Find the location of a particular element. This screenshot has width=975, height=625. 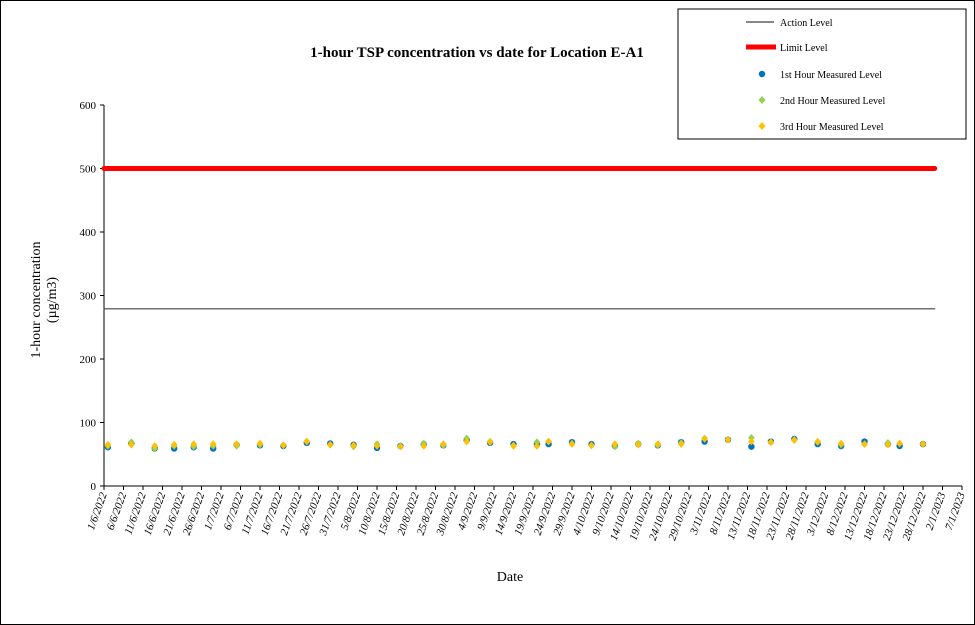

y-tick-label: 100 is located at coordinates (88, 424).